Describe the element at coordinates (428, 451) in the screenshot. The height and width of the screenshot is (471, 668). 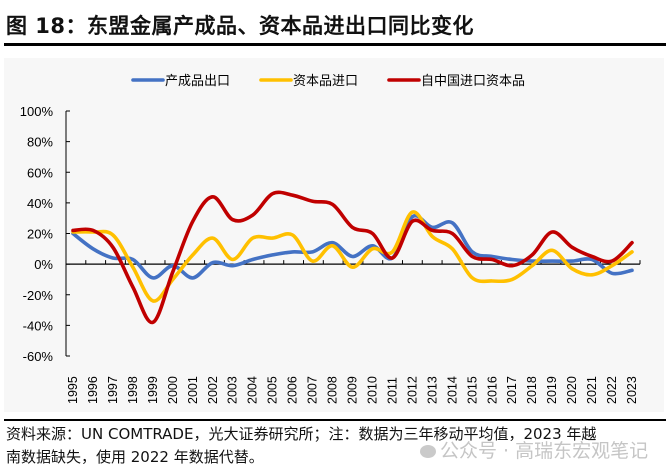
I see `wechat-icon` at that location.